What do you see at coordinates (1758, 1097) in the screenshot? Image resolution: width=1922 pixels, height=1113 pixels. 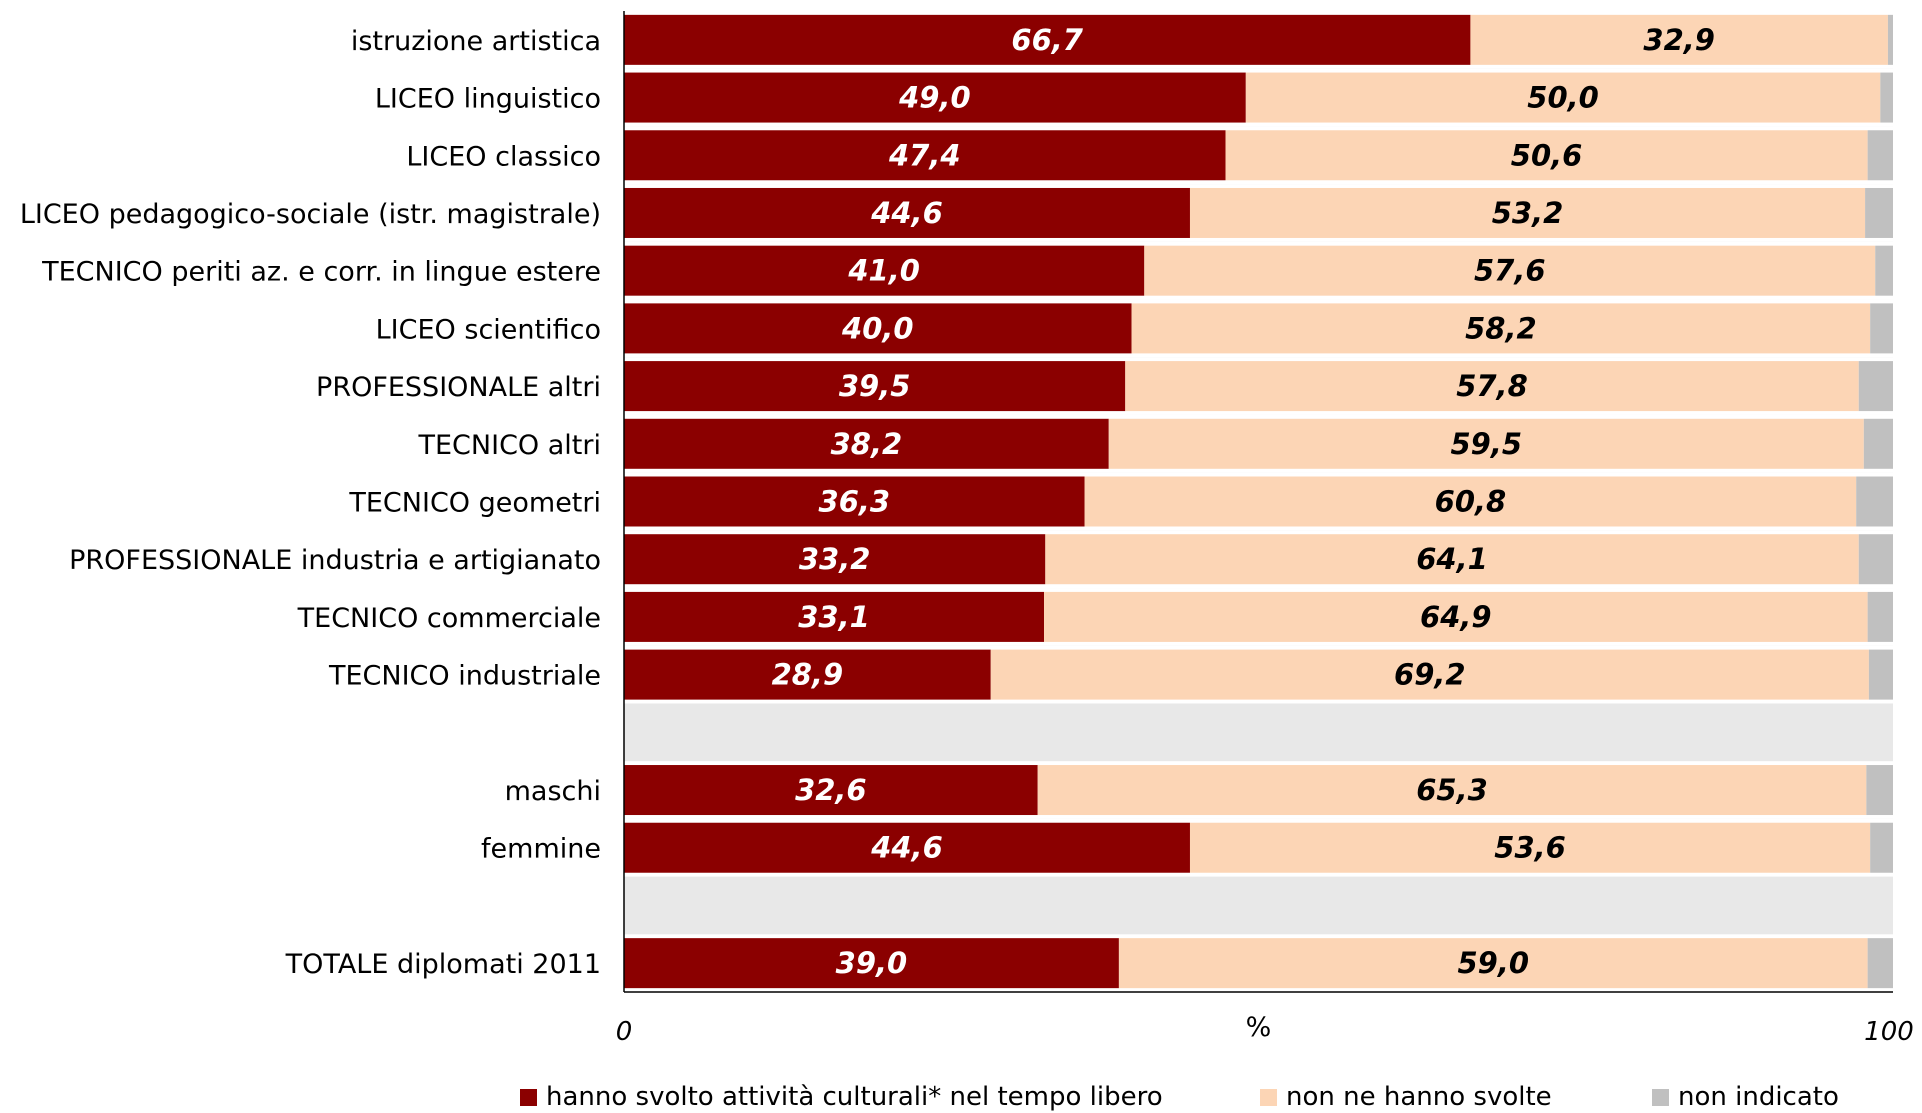 I see `legend-label-non-indicato: non indicato` at bounding box center [1758, 1097].